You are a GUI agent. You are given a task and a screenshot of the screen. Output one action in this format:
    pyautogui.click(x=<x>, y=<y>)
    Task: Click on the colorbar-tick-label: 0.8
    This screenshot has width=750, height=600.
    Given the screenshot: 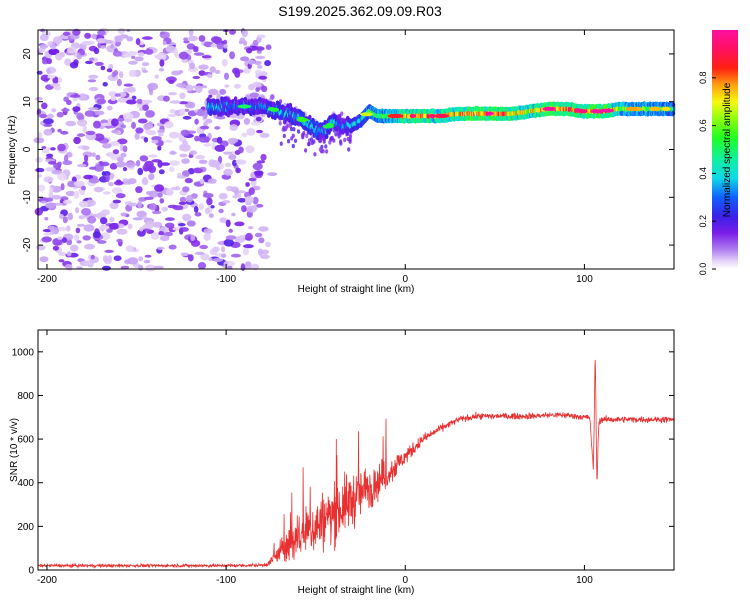 What is the action you would take?
    pyautogui.click(x=703, y=78)
    